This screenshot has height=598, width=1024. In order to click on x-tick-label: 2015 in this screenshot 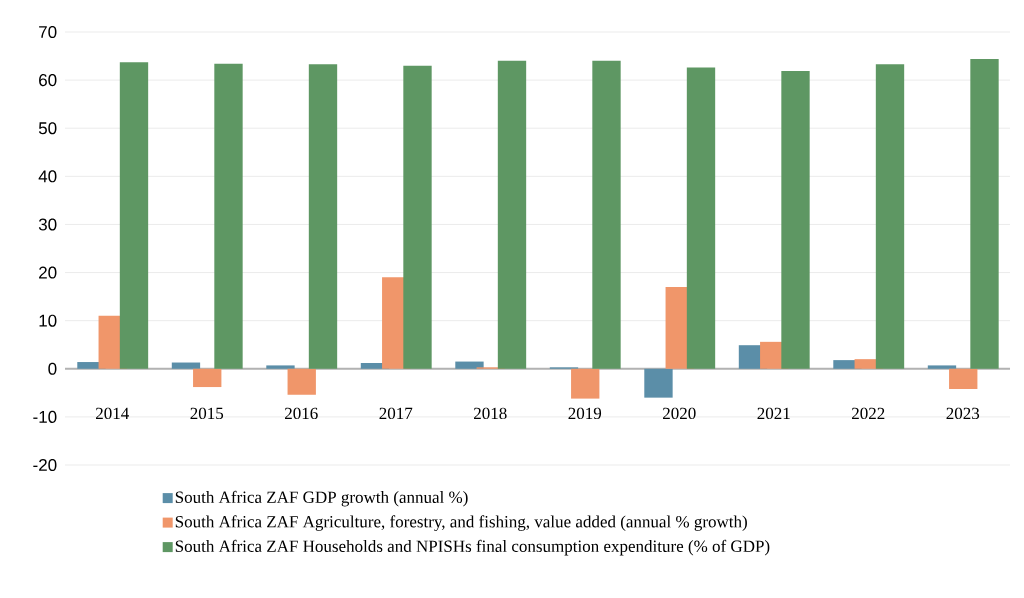, I will do `click(207, 413)`.